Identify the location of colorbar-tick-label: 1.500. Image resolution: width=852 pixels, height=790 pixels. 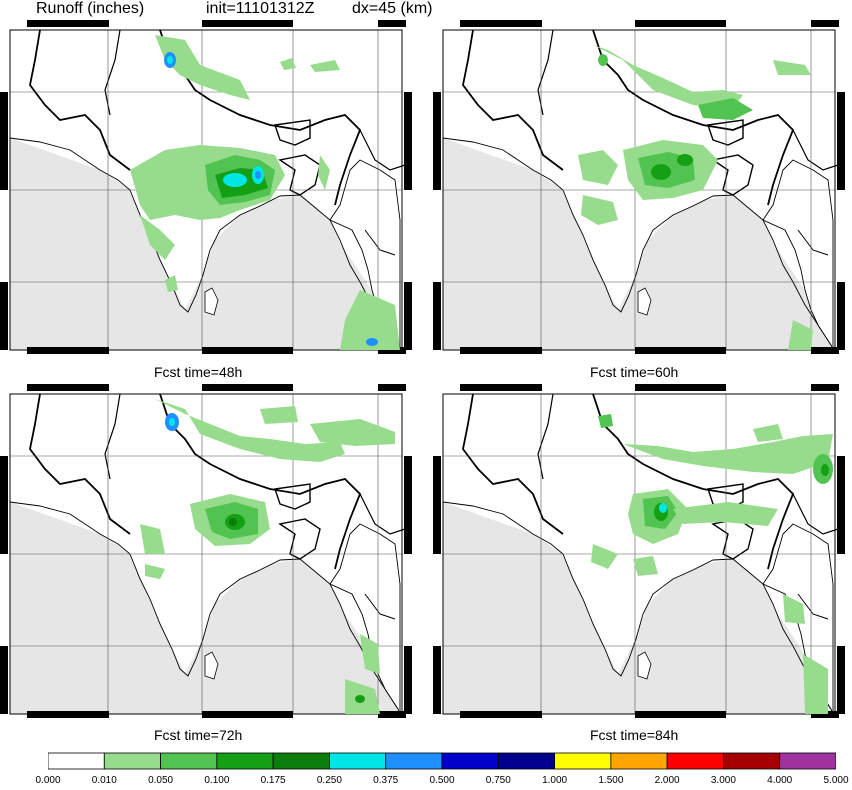
(611, 780).